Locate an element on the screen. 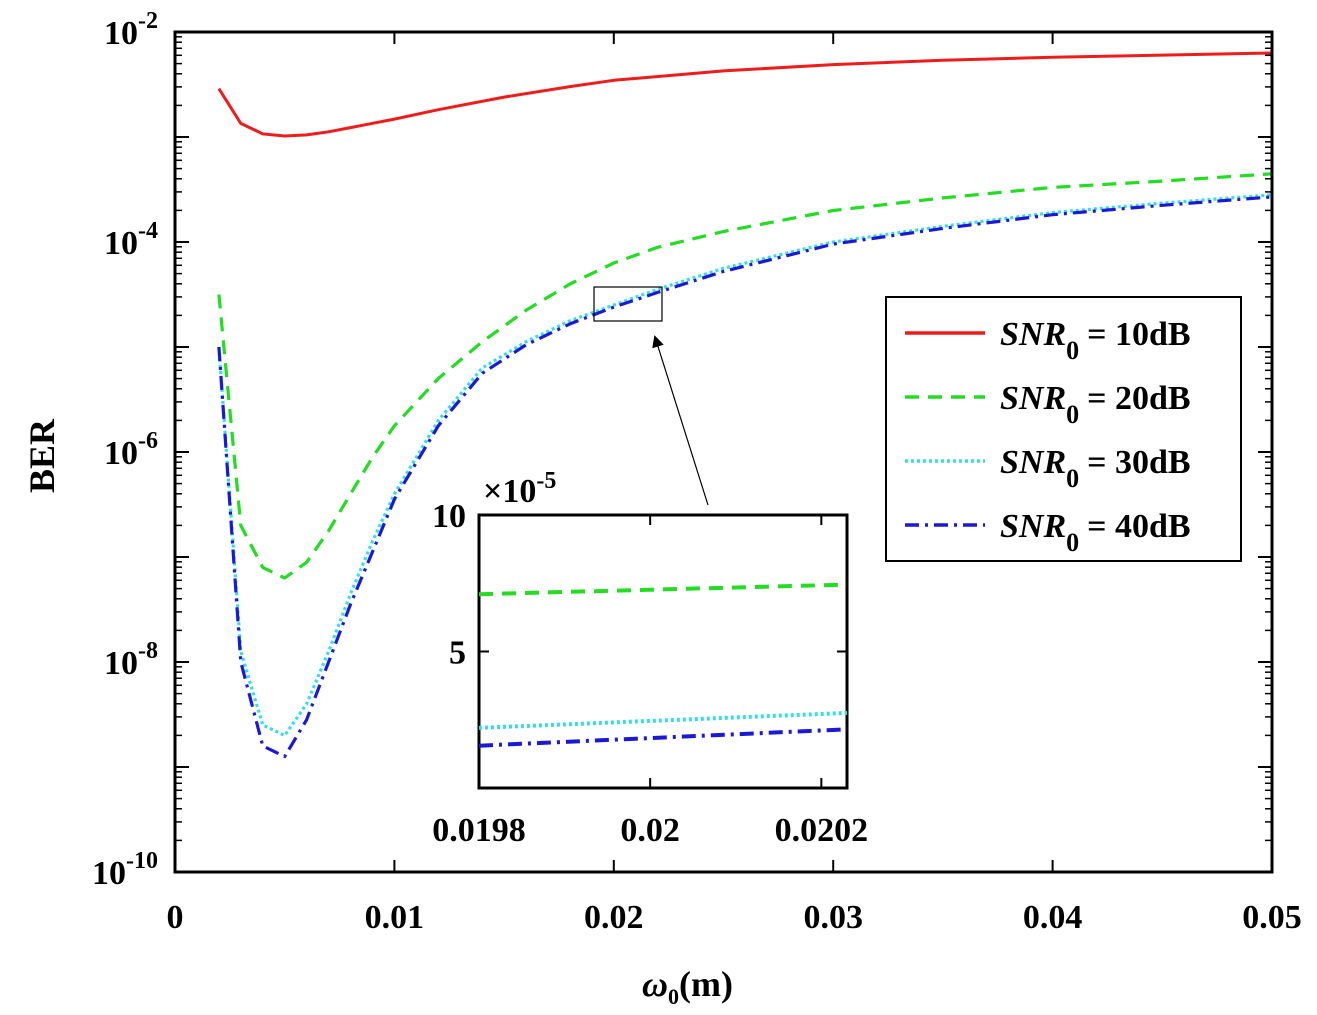  x-tick-label: 0.01 is located at coordinates (395, 917).